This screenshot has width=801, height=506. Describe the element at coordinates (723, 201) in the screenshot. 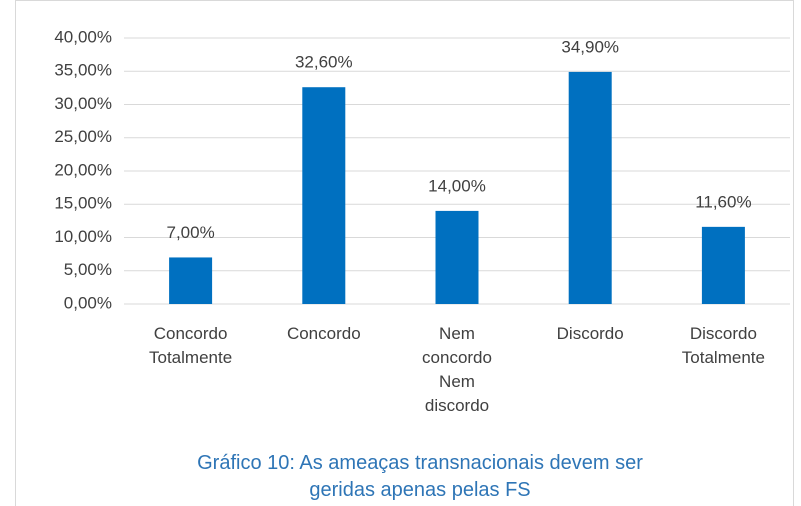

I see `data-label: 11,60%` at that location.